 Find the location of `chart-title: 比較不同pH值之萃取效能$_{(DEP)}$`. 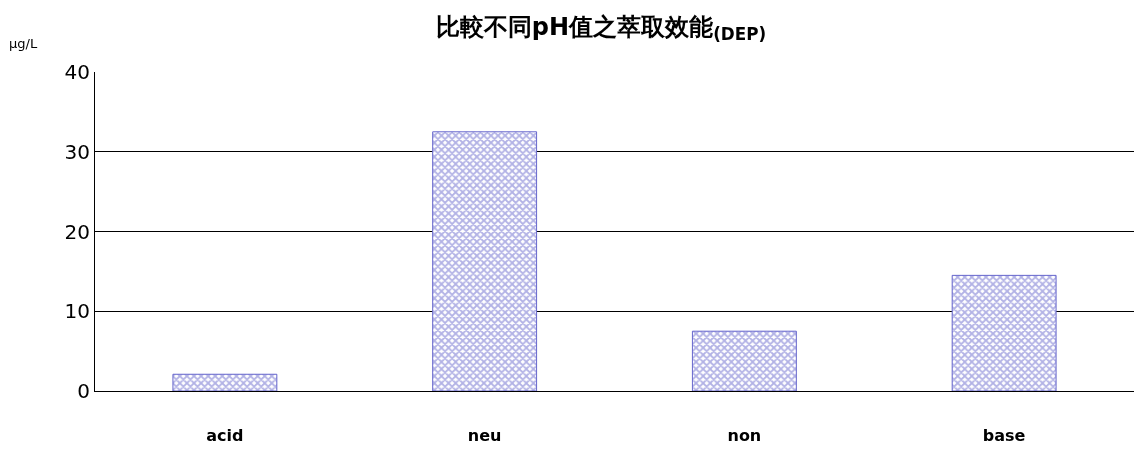

chart-title: 比較不同pH值之萃取效能$_{(DEP)}$ is located at coordinates (601, 29).